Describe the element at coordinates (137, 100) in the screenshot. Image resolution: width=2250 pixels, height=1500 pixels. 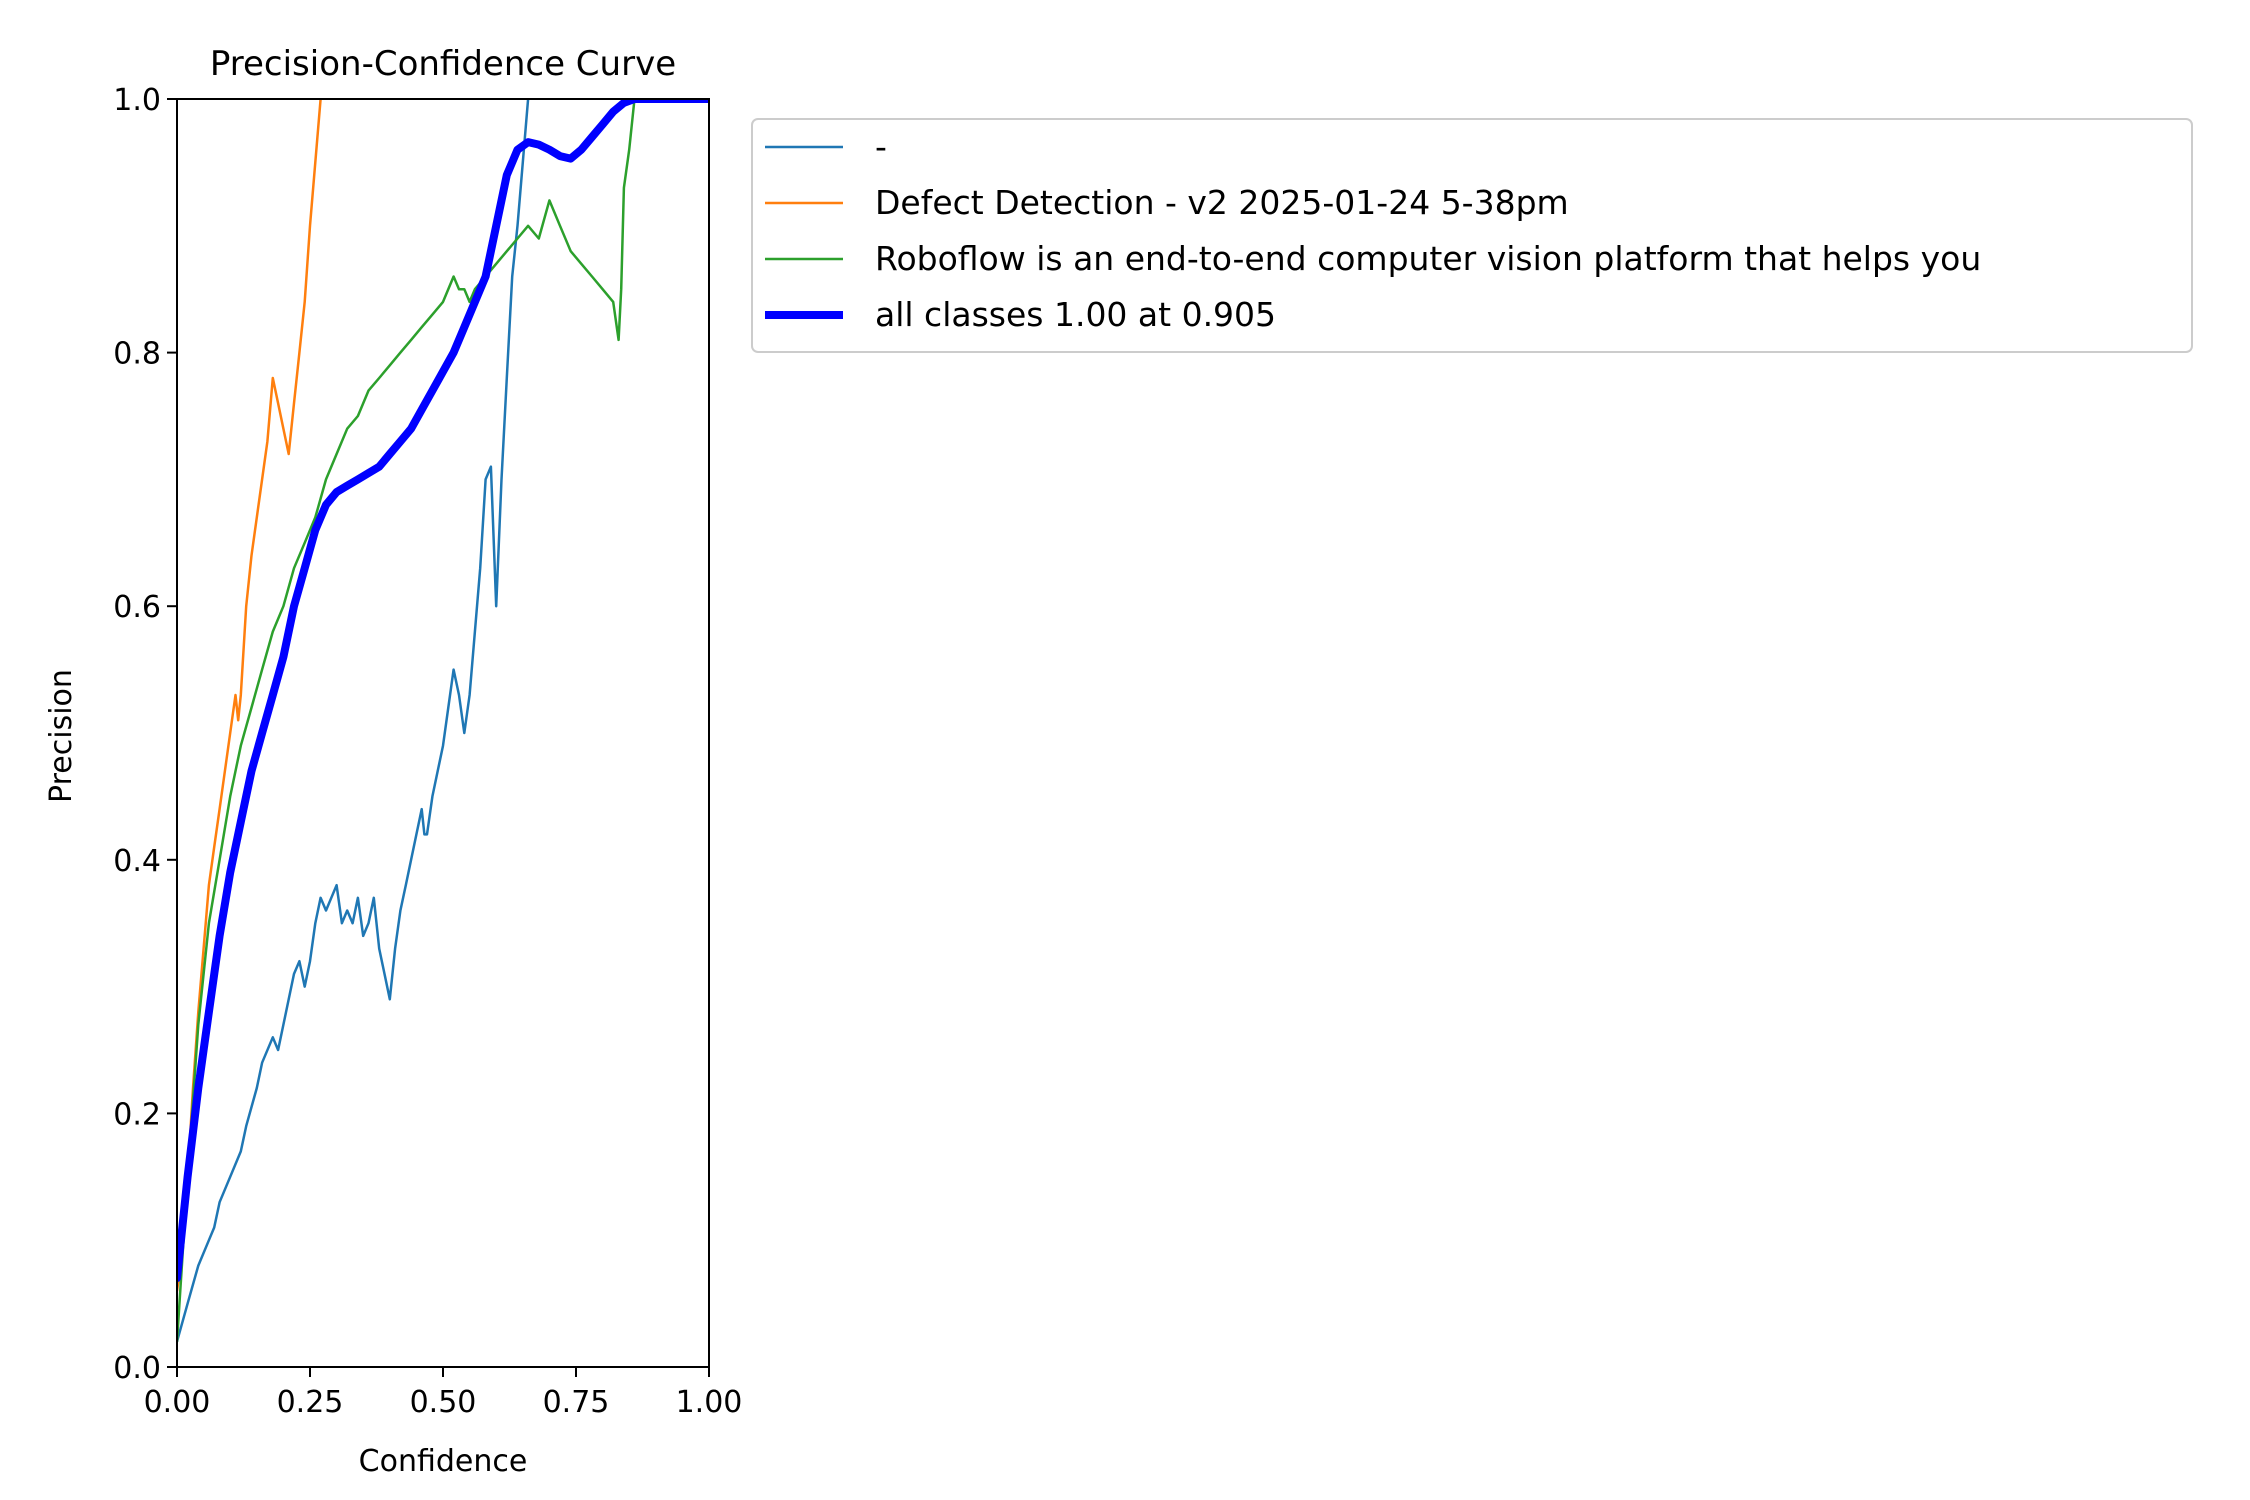
I see `y-tick-label: 1.0` at that location.